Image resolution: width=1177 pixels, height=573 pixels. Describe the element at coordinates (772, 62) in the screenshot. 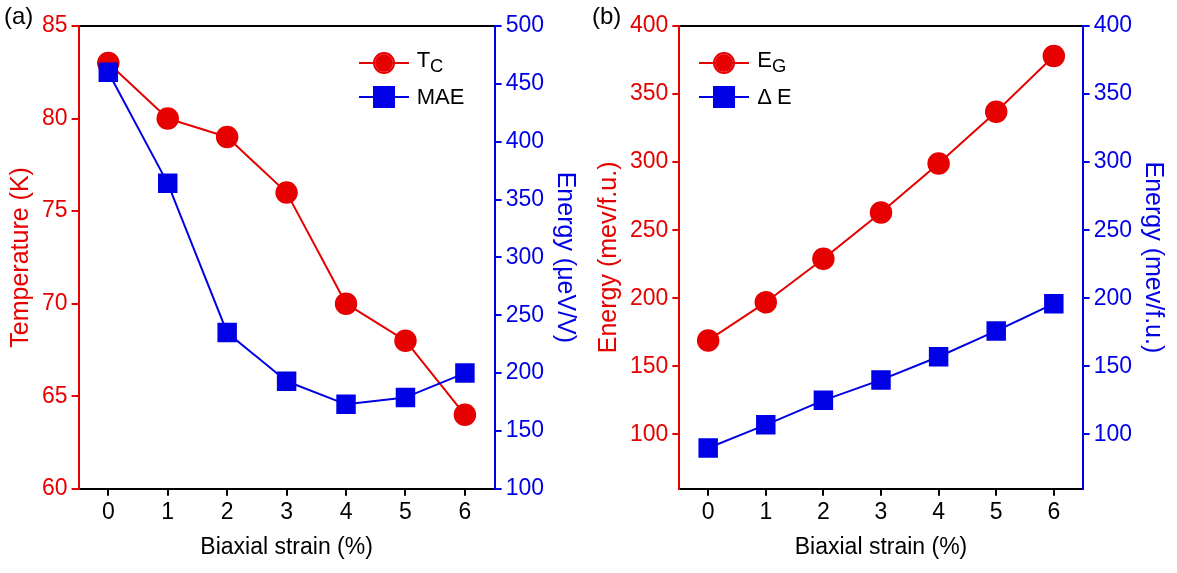

I see `legend-label: E$_{G}$` at that location.